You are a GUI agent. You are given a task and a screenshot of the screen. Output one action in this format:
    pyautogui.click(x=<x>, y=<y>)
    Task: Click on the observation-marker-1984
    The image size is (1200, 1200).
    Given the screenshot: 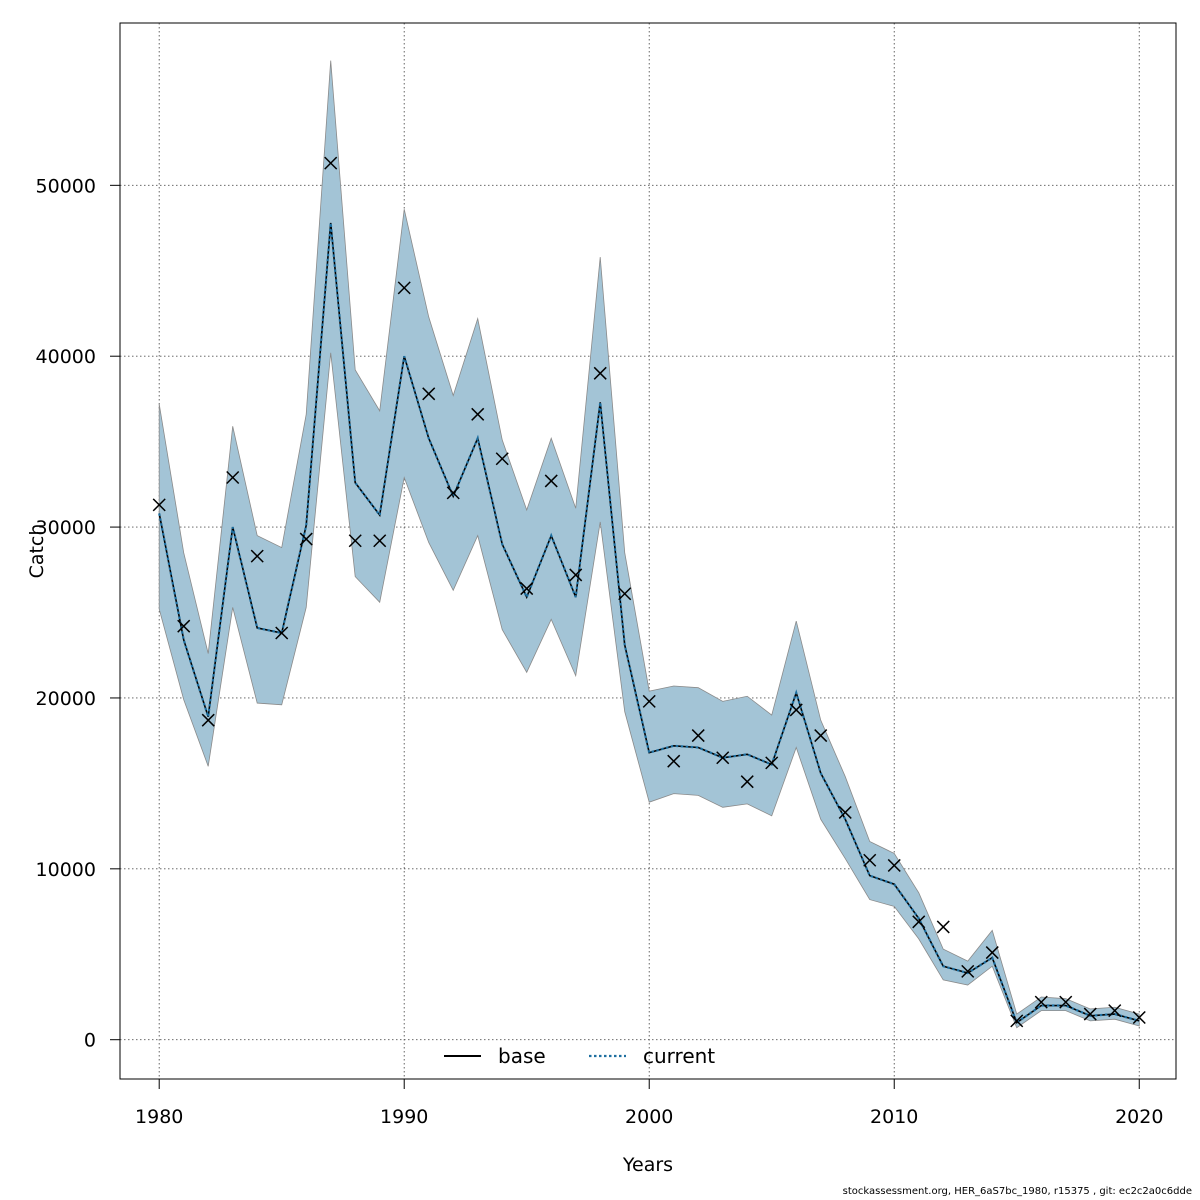 What is the action you would take?
    pyautogui.click(x=257, y=556)
    